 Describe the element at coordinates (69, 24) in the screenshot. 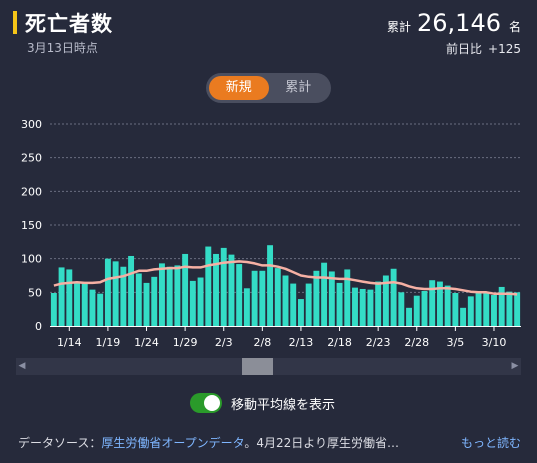

I see `page-title: 死亡者数` at that location.